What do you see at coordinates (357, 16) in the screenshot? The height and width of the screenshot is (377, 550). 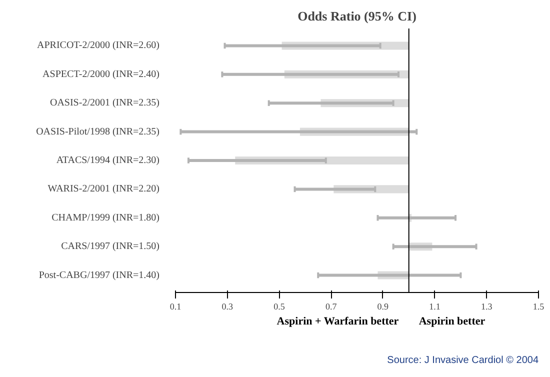 I see `chart-title: Odds Ratio (95% CI)` at bounding box center [357, 16].